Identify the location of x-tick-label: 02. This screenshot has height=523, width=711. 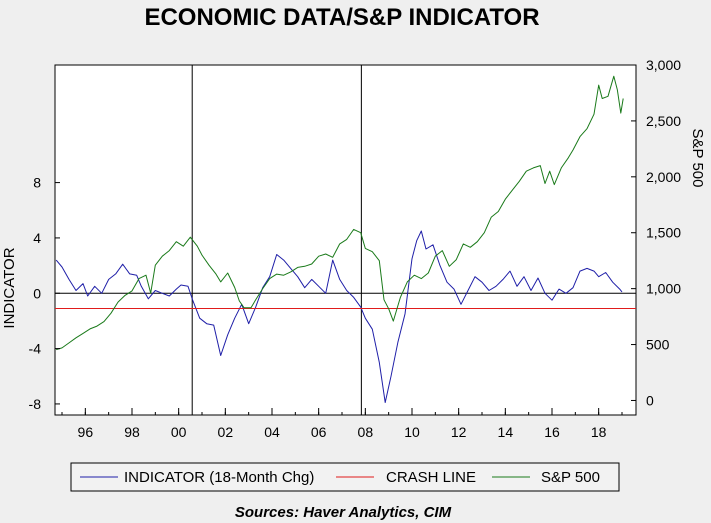
(226, 432).